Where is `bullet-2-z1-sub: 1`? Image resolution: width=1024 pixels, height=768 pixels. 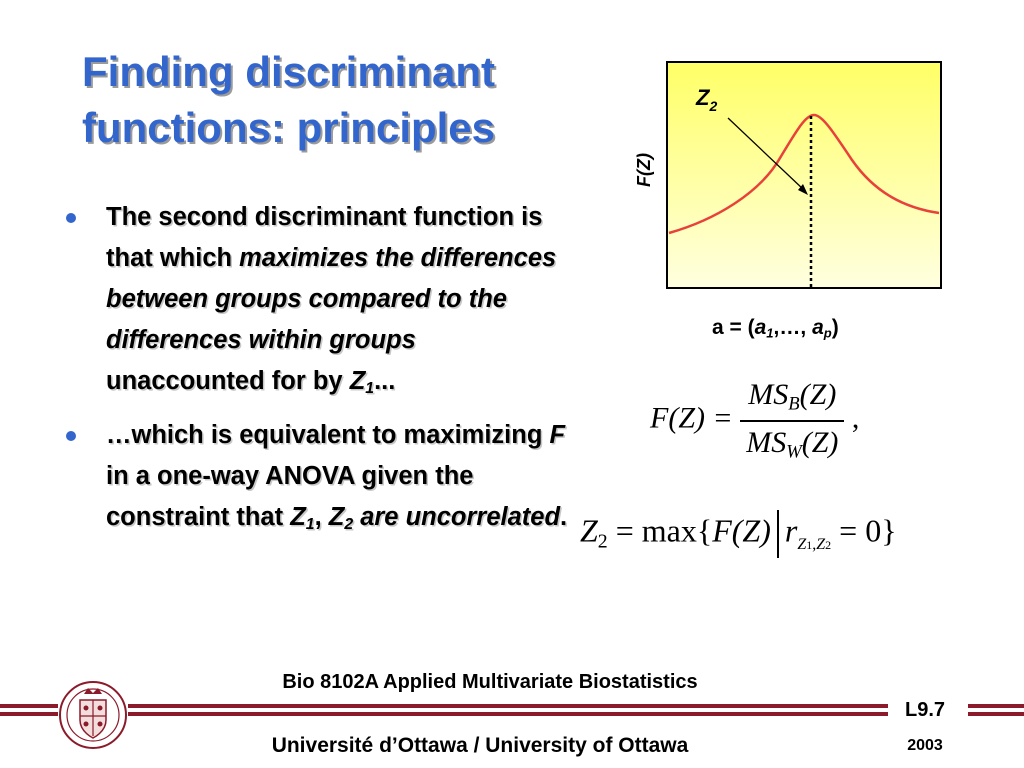 bullet-2-z1-sub: 1 is located at coordinates (310, 524).